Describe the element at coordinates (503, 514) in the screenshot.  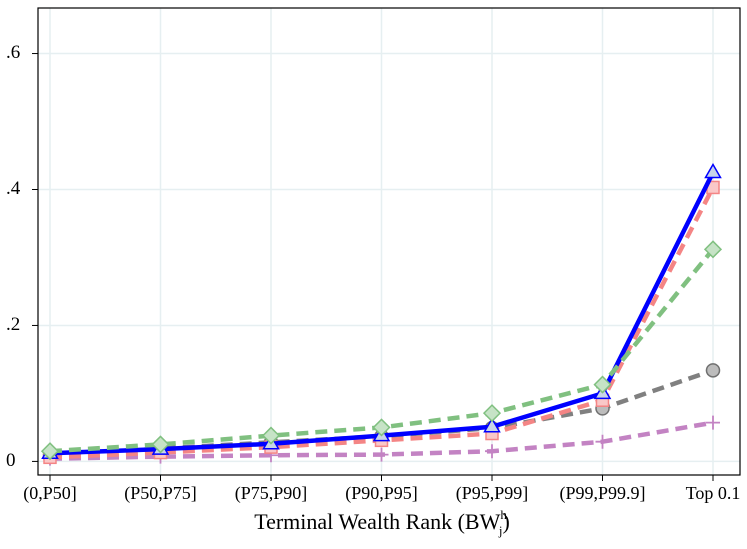
I see `x-label-sup: h` at that location.